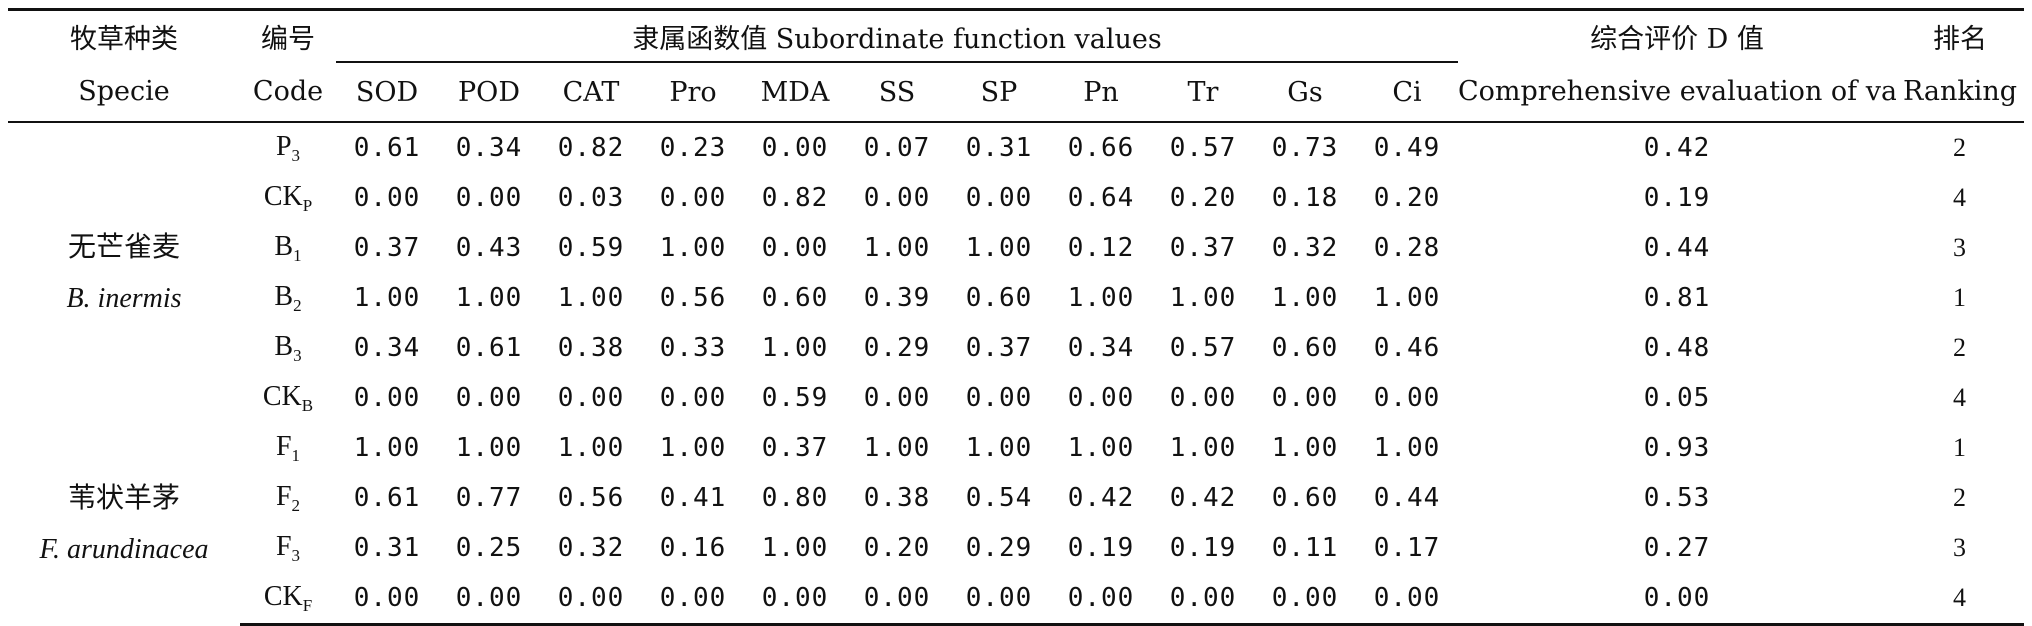  I want to click on value-cell: 0.56, so click(693, 298).